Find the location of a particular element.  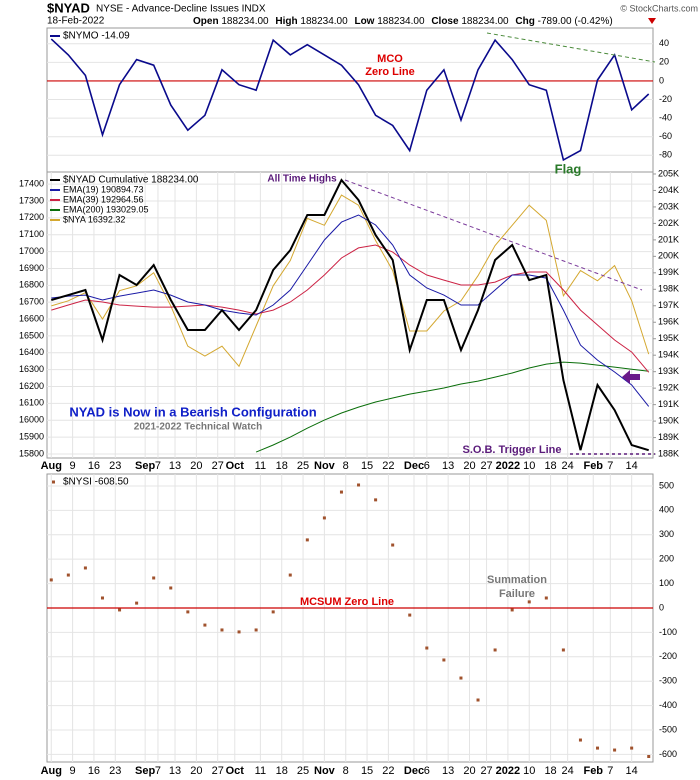

copyright: © StockCharts.com is located at coordinates (659, 8).